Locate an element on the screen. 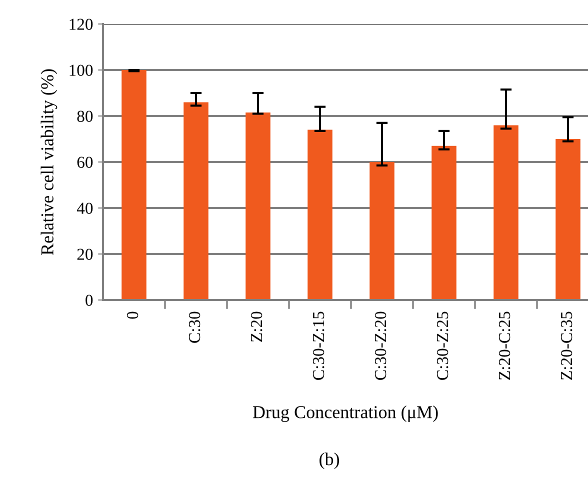 The width and height of the screenshot is (588, 482). x-tick-label: C:30-Z:25 is located at coordinates (442, 346).